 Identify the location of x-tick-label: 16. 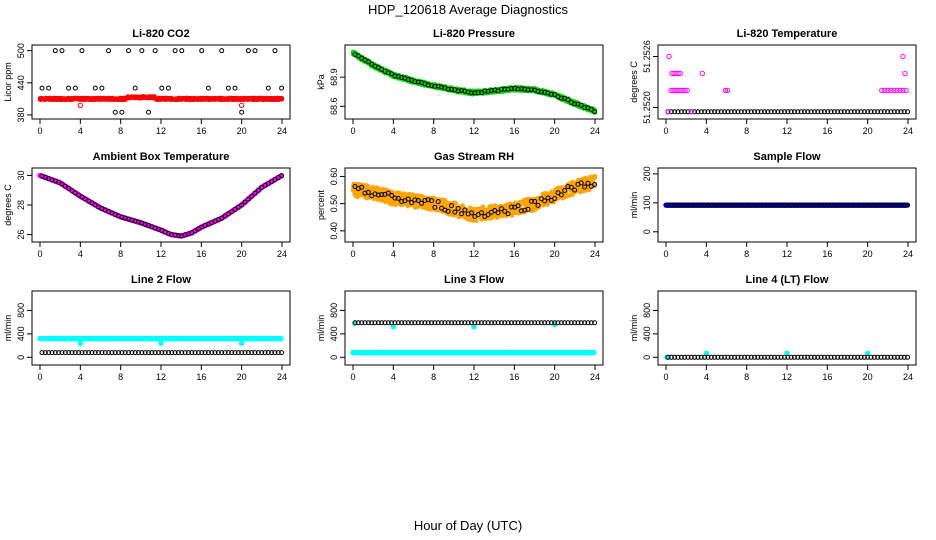
(827, 131).